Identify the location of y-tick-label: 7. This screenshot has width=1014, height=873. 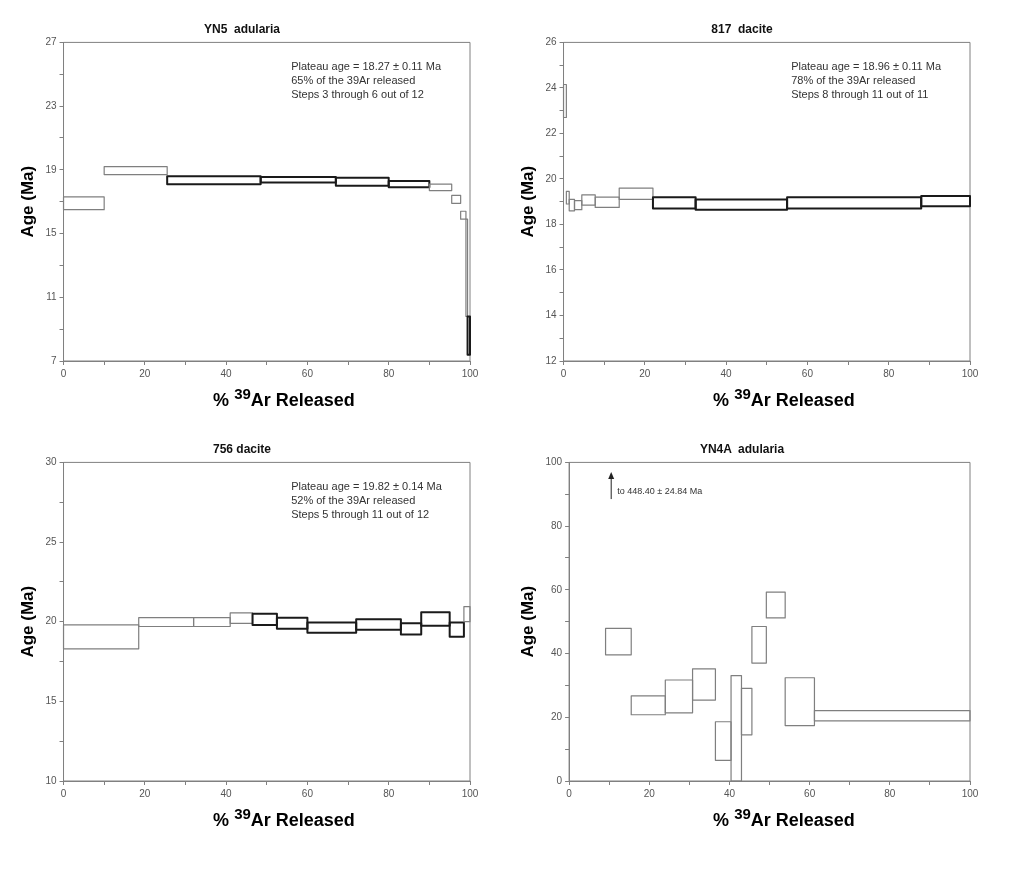
(53, 360).